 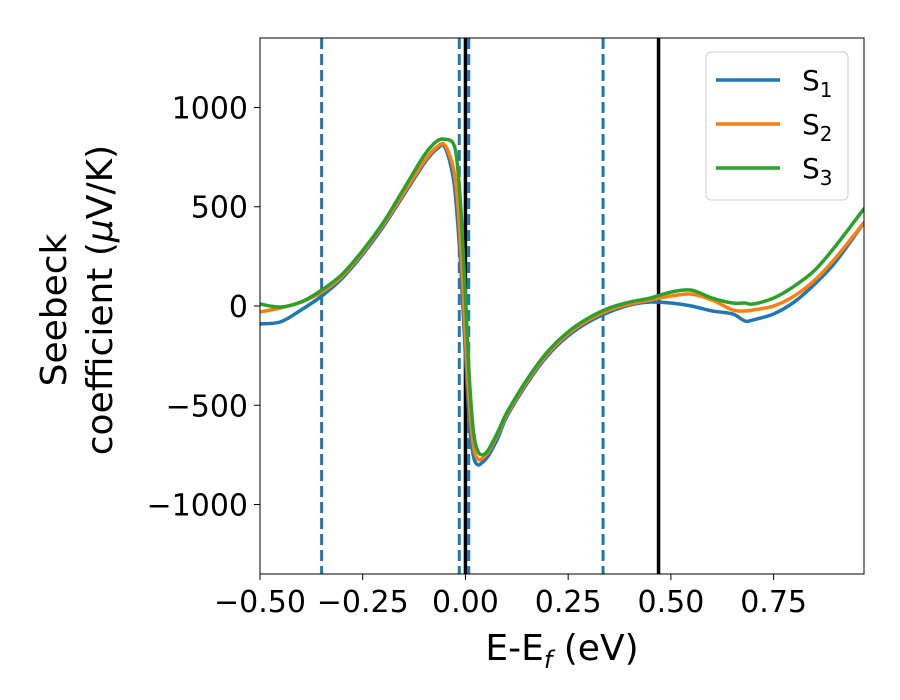 What do you see at coordinates (54, 309) in the screenshot?
I see `y-axis-label-line1: Seebeck` at bounding box center [54, 309].